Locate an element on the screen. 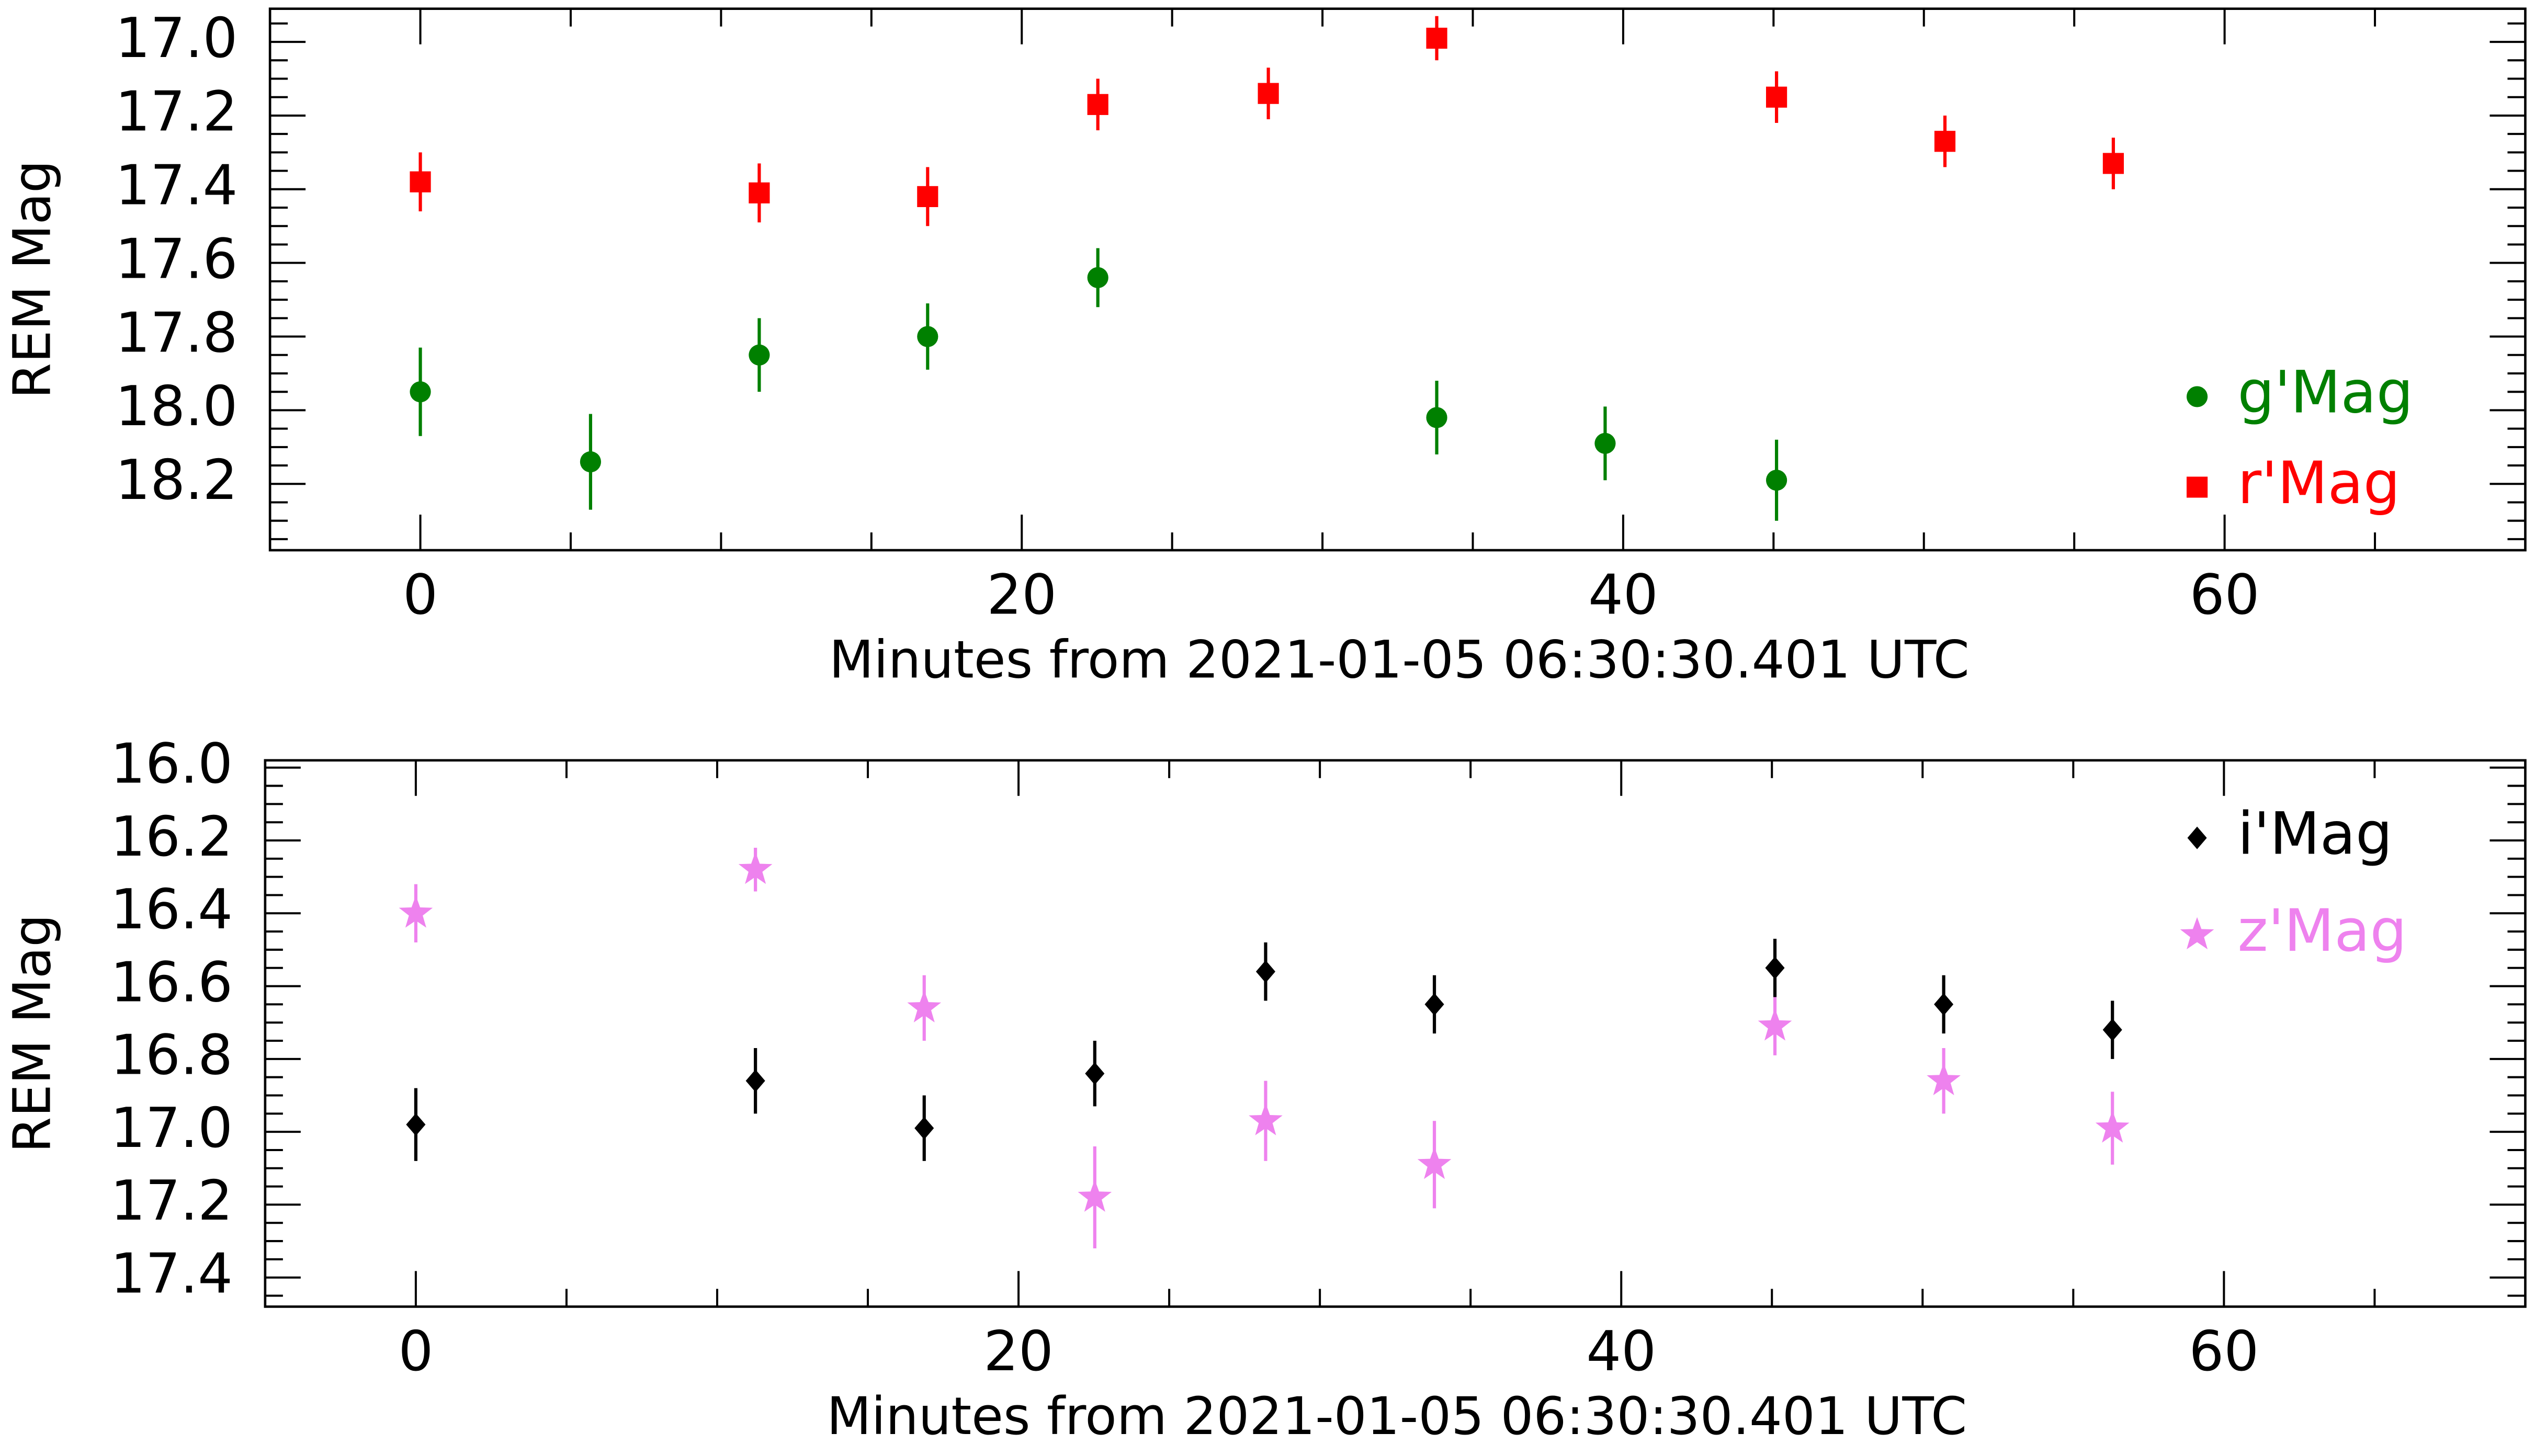 Image resolution: width=2535 pixels, height=1456 pixels. y-tick-label: 16.4 is located at coordinates (171, 909).